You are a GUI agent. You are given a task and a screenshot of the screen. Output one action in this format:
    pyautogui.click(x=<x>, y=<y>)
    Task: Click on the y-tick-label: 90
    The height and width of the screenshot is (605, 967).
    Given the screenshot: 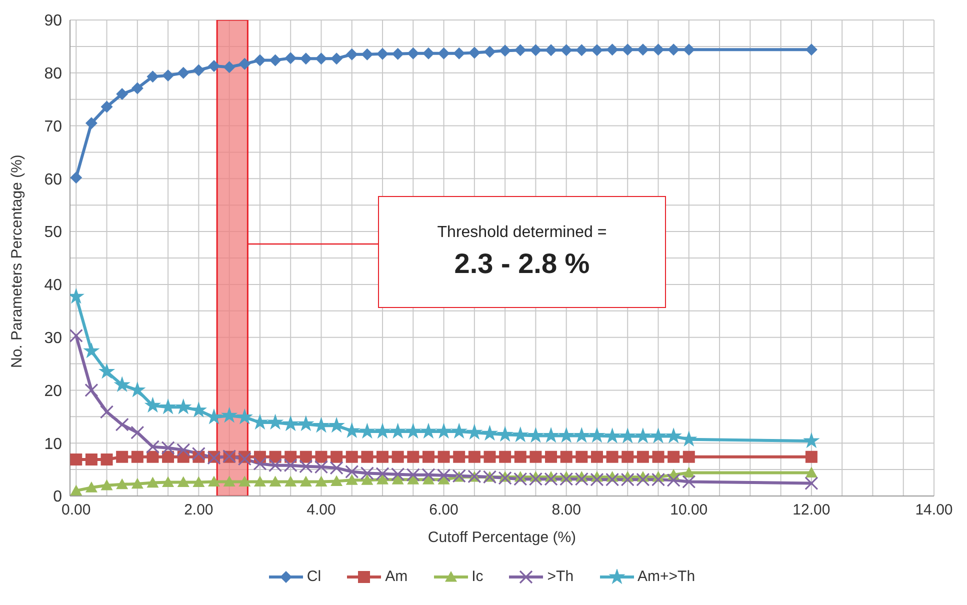 What is the action you would take?
    pyautogui.click(x=53, y=21)
    